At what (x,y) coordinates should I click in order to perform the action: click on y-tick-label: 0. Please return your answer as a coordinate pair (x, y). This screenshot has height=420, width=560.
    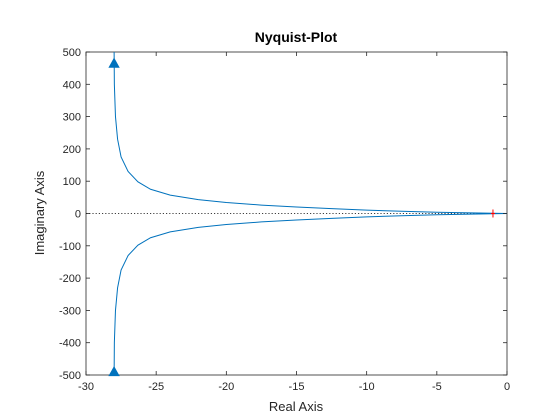
    Looking at the image, I should click on (78, 215).